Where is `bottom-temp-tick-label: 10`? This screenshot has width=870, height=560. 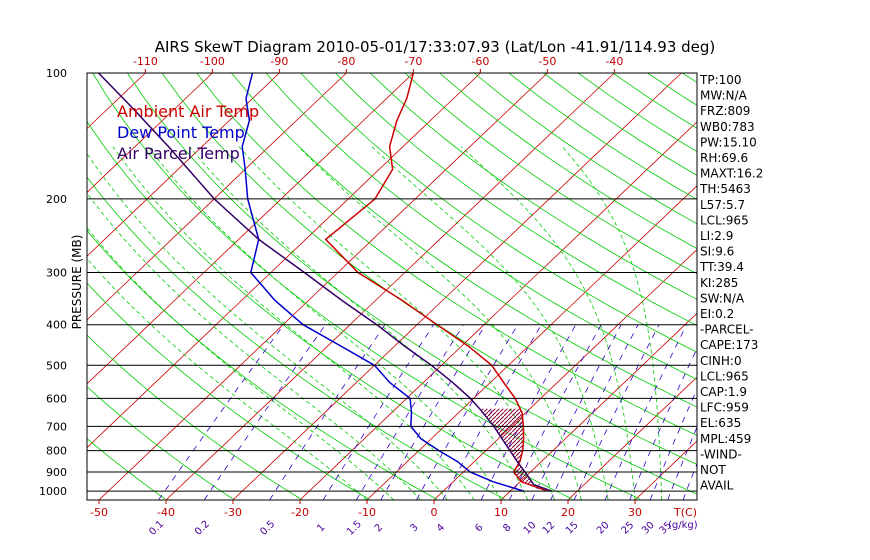 bottom-temp-tick-label: 10 is located at coordinates (501, 512).